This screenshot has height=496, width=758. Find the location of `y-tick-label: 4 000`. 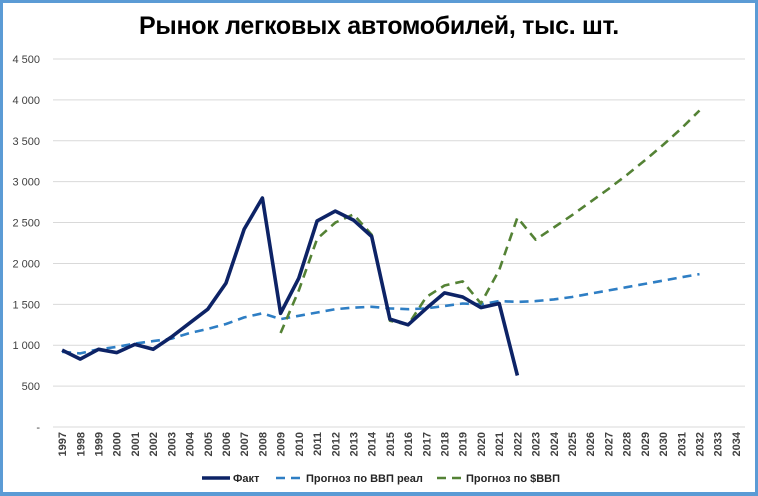

y-tick-label: 4 000 is located at coordinates (26, 101).